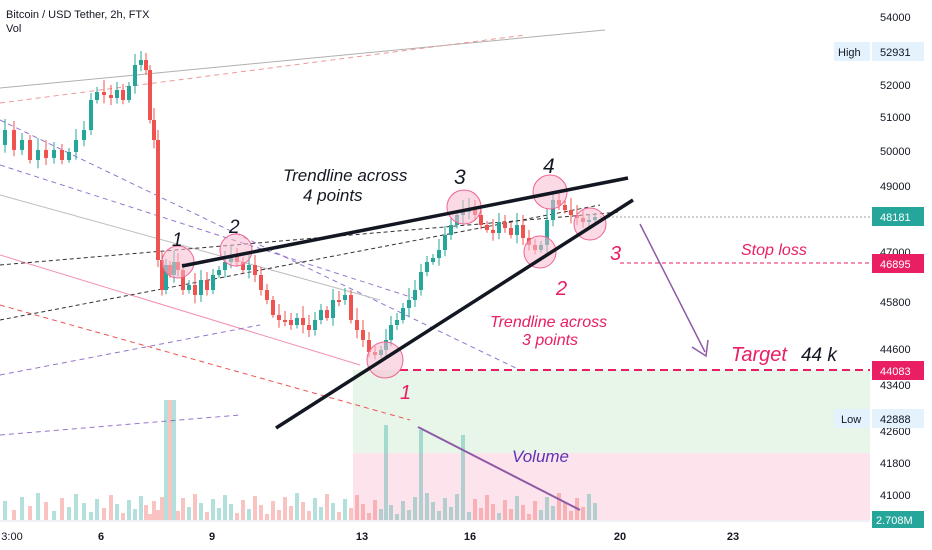 This screenshot has height=550, width=932. What do you see at coordinates (733, 537) in the screenshot?
I see `time-tick-label: 23` at bounding box center [733, 537].